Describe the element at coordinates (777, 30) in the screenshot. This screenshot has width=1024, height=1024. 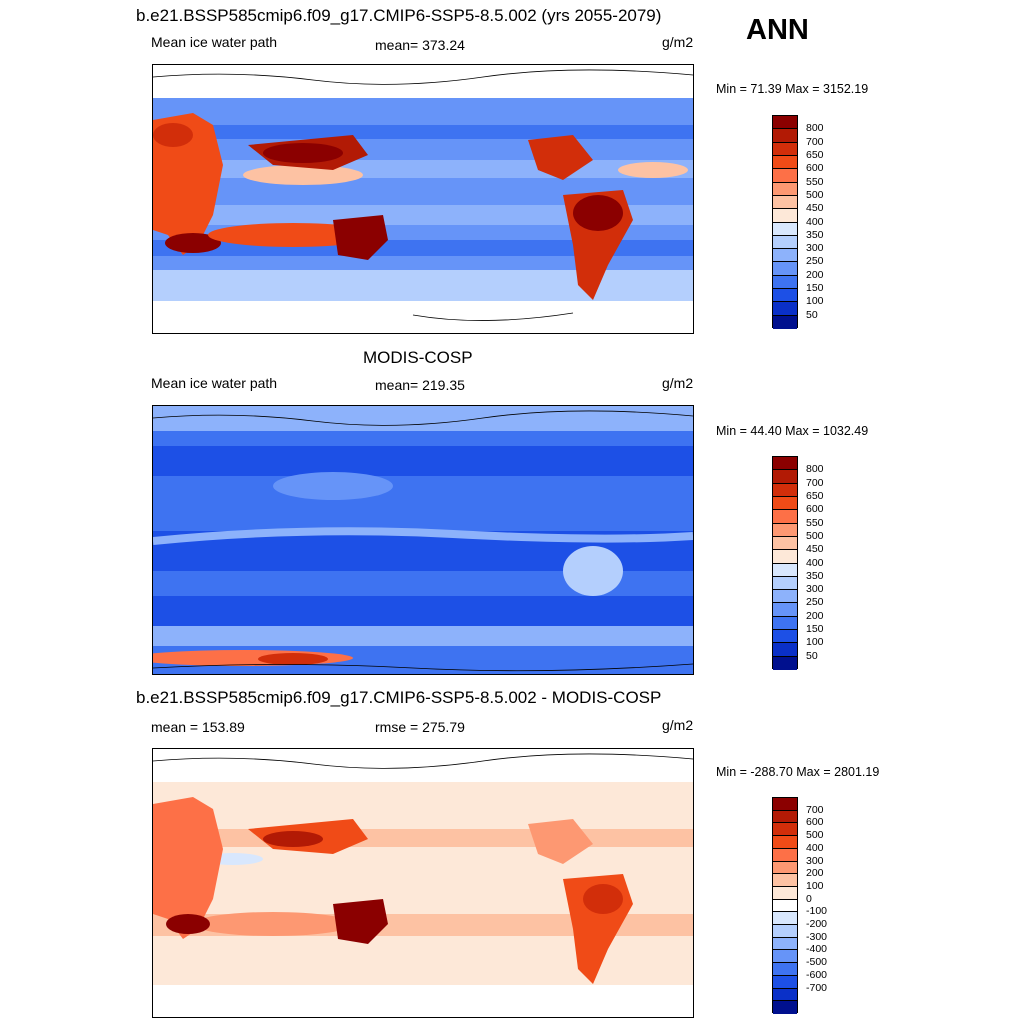
I see `season-label: ANN` at that location.